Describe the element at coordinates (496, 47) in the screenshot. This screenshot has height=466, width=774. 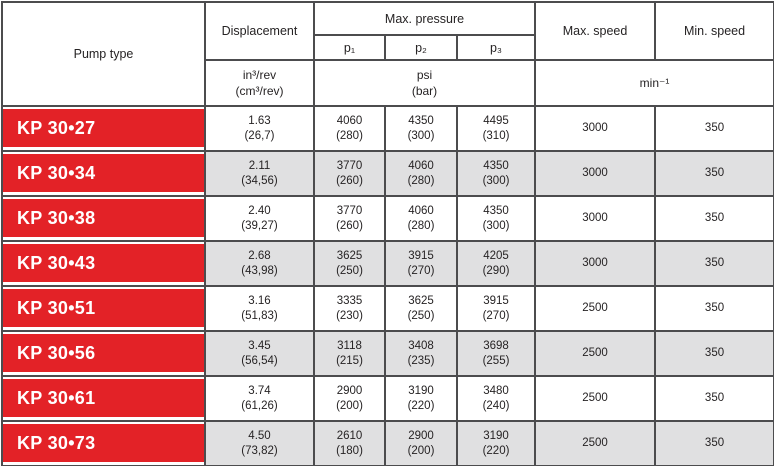
I see `column-header-p3: p₃` at that location.